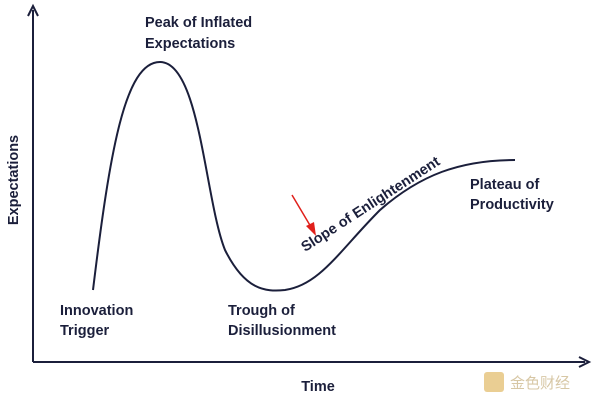 The width and height of the screenshot is (600, 402). What do you see at coordinates (512, 205) in the screenshot?
I see `phase-label: Productivity` at bounding box center [512, 205].